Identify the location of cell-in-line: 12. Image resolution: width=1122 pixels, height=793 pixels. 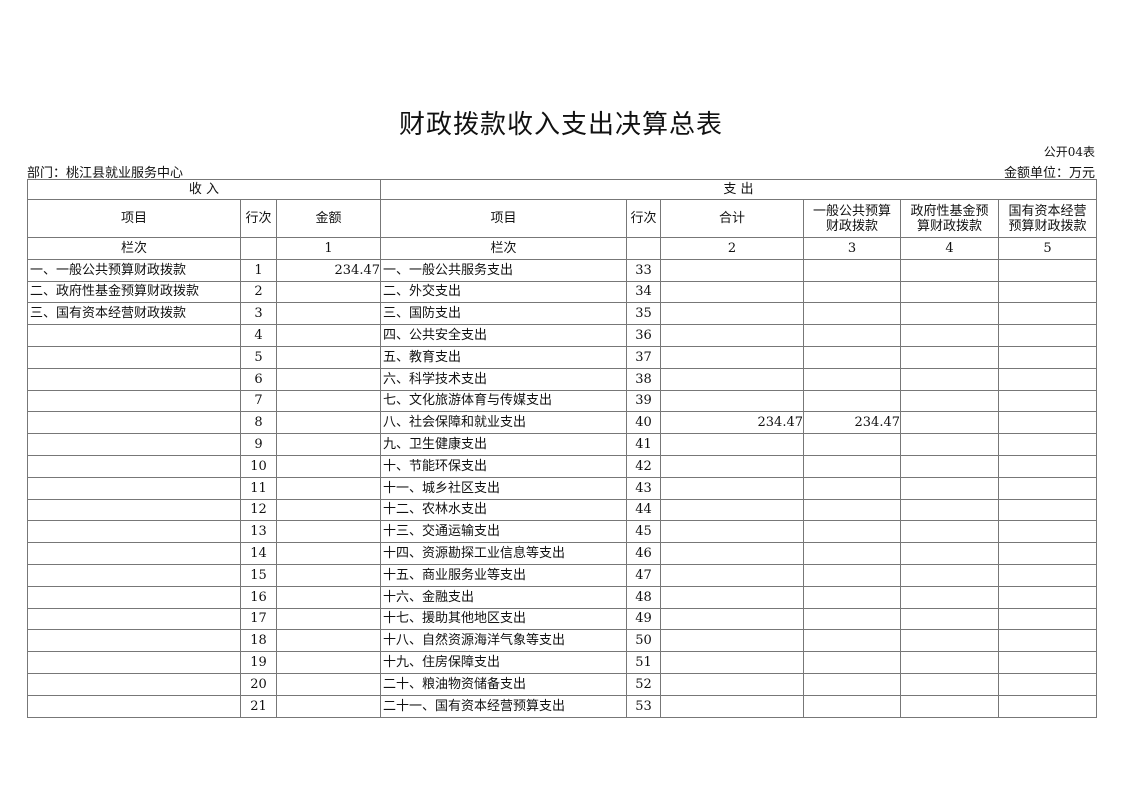
(258, 510).